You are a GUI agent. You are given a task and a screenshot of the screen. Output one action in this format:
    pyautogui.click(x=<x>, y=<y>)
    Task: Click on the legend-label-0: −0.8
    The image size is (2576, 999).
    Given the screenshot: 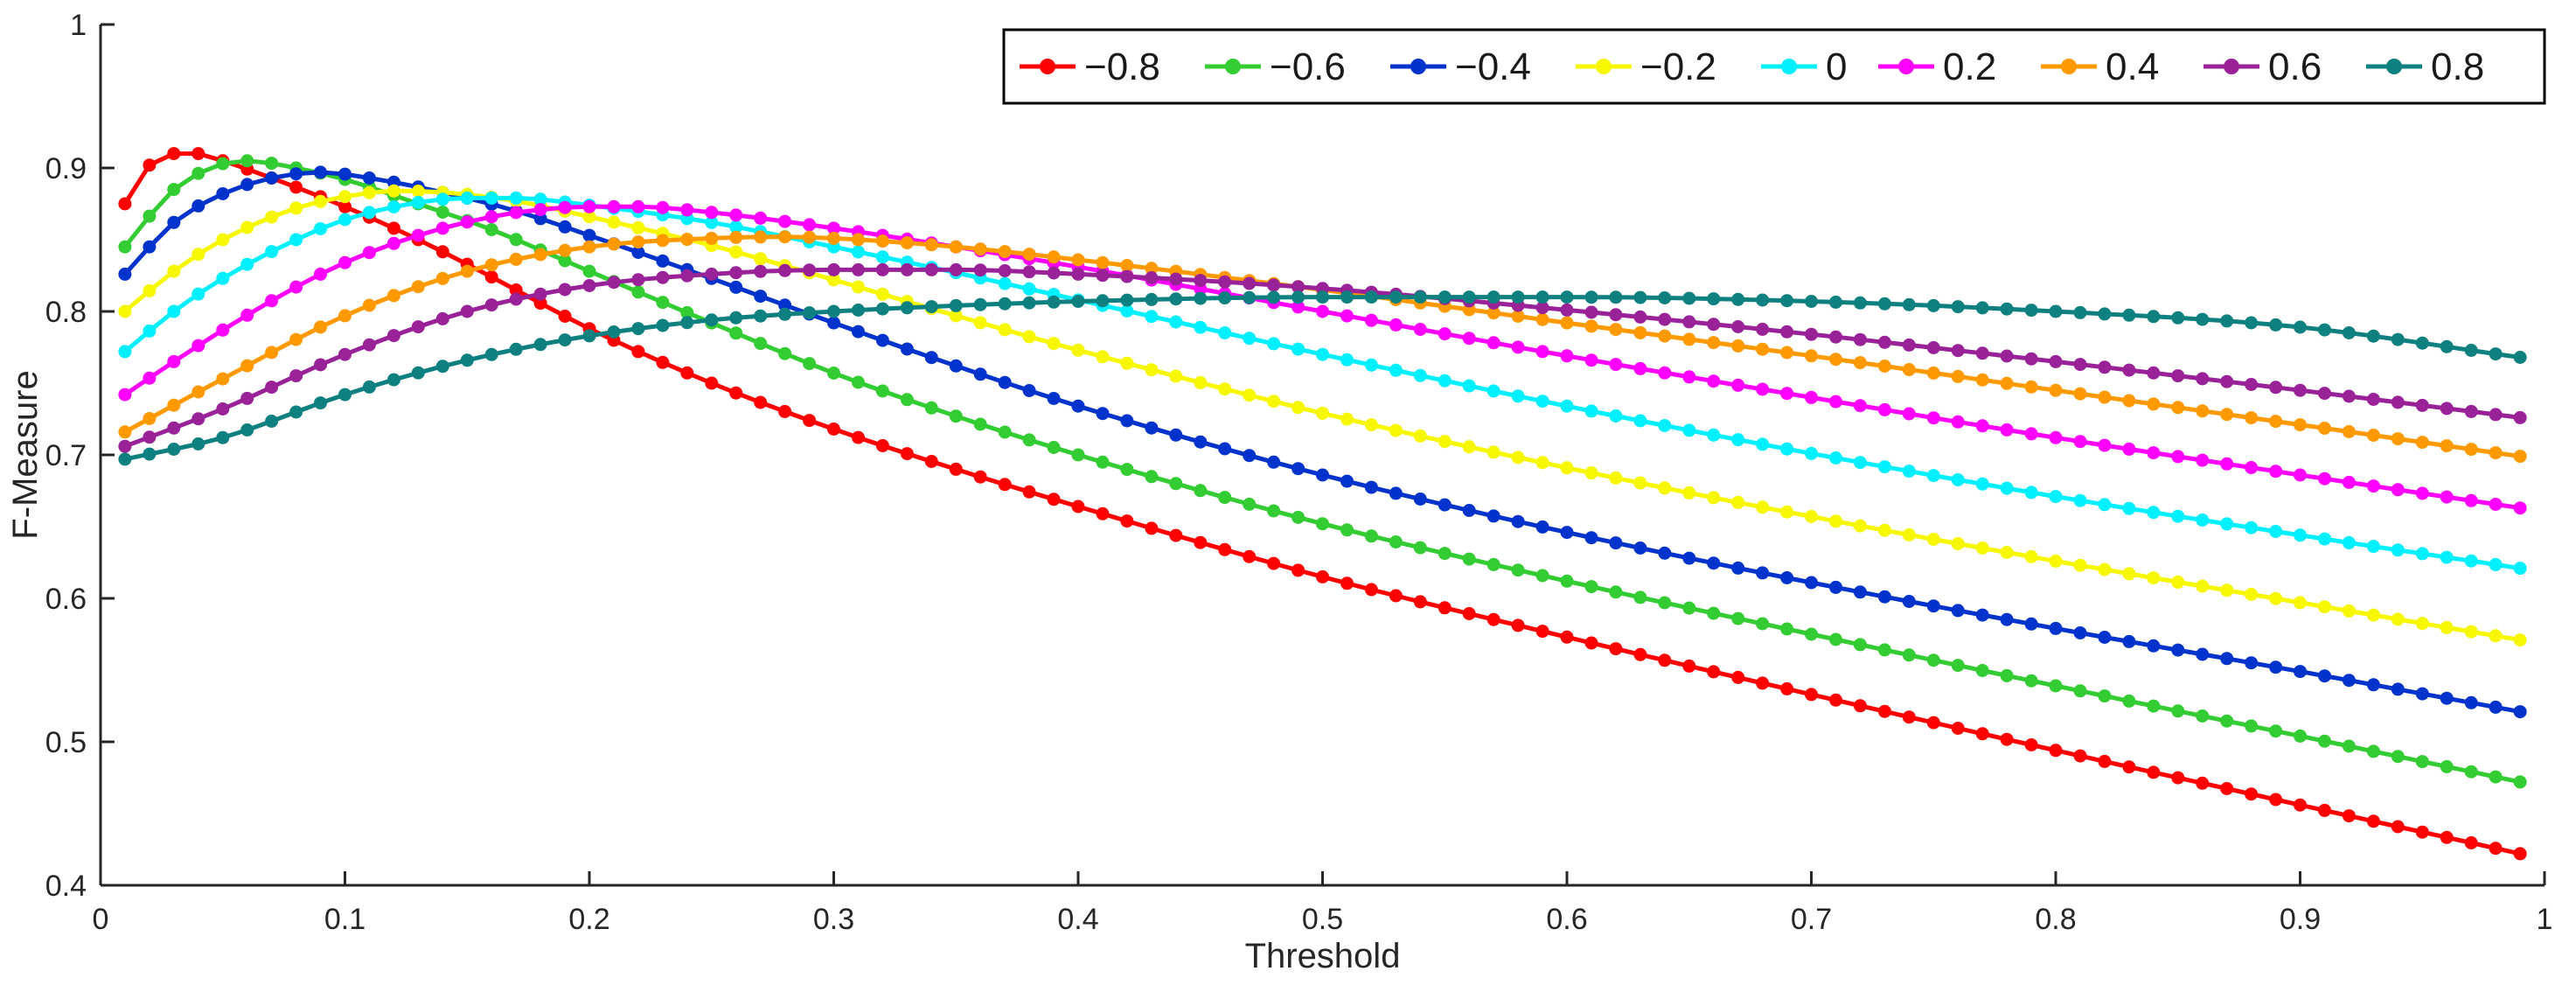 What is the action you would take?
    pyautogui.click(x=1122, y=66)
    